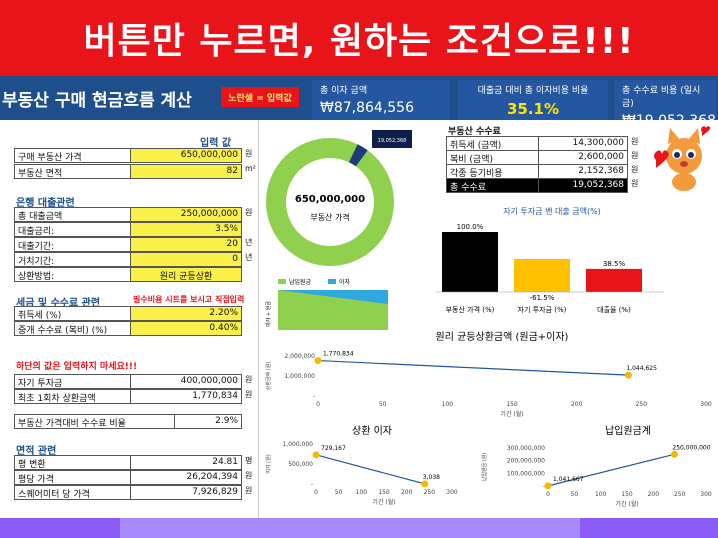  I want to click on loan-amount-input: 250,000,000, so click(186, 214).